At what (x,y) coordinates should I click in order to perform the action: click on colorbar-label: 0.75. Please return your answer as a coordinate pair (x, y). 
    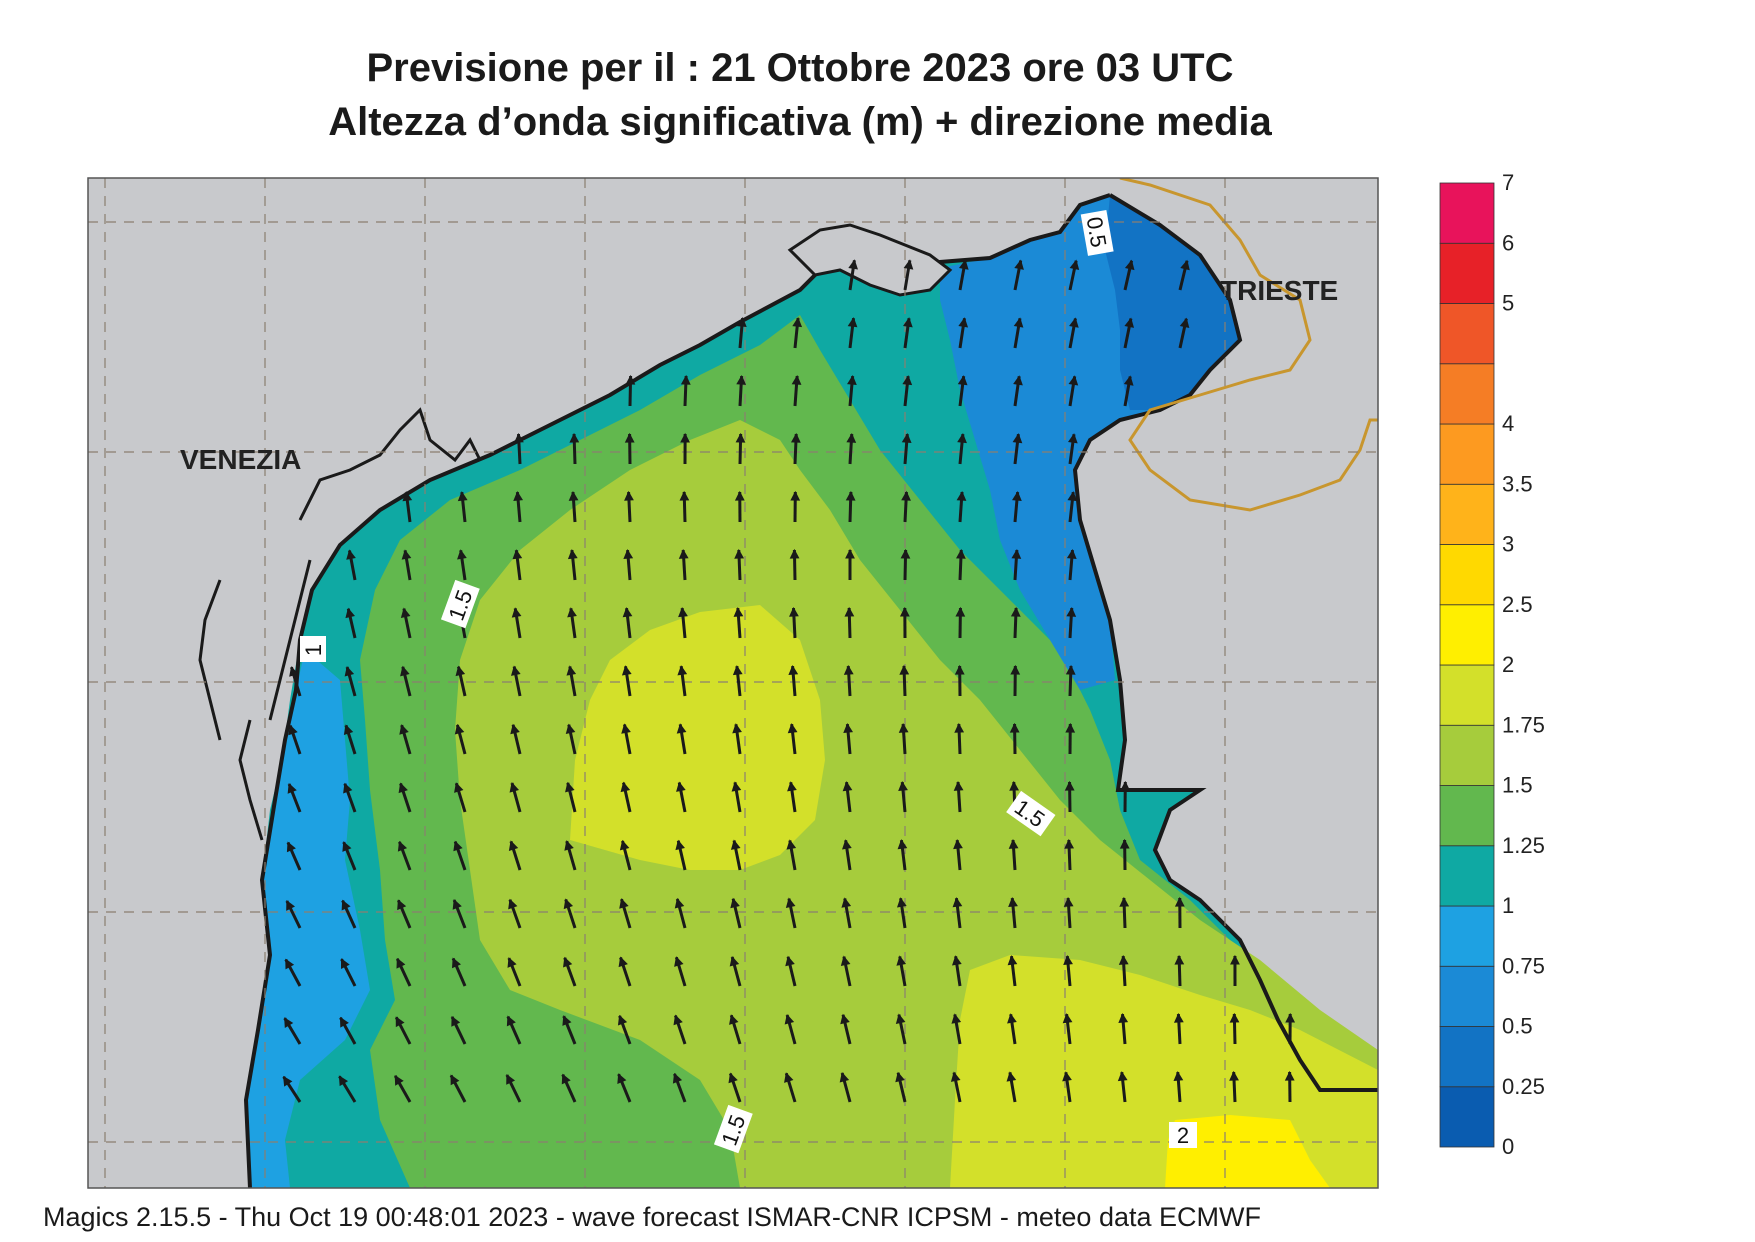
    Looking at the image, I should click on (1523, 965).